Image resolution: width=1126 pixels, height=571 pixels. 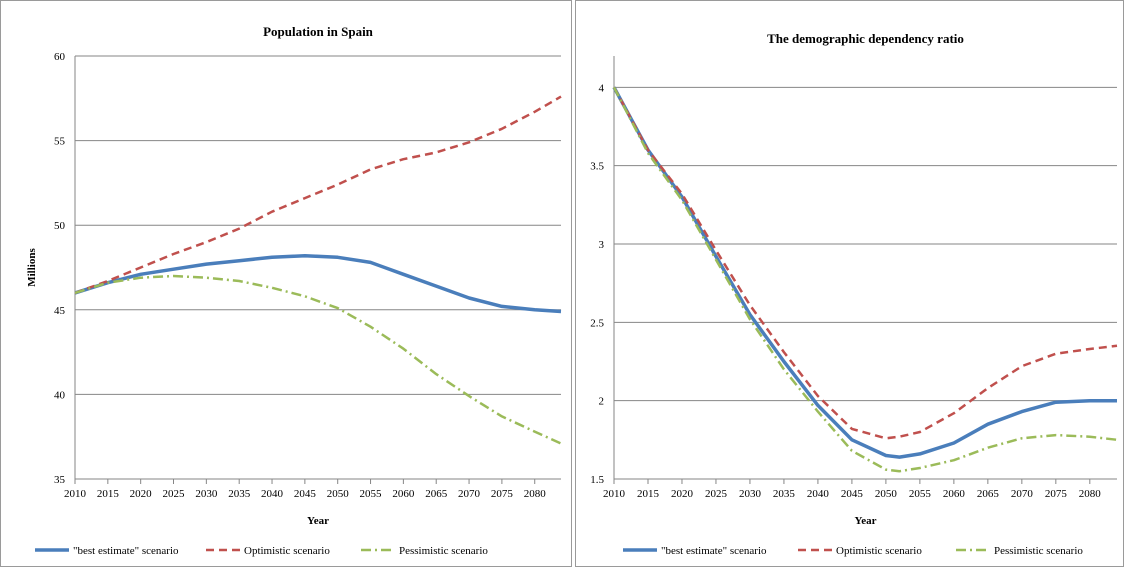 What do you see at coordinates (60, 142) in the screenshot?
I see `y-tick-label: 55` at bounding box center [60, 142].